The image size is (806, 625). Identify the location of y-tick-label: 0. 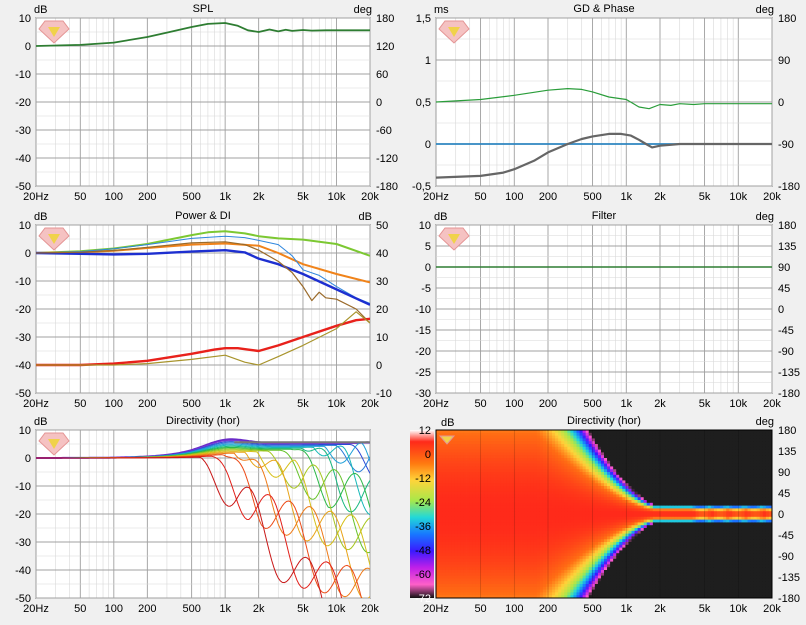
(428, 145).